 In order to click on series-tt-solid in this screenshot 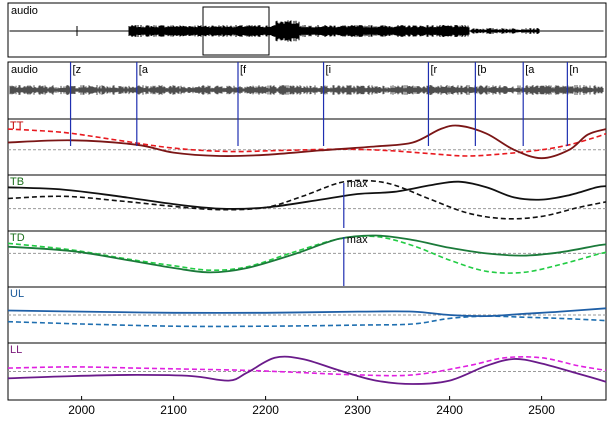, I will do `click(307, 142)`.